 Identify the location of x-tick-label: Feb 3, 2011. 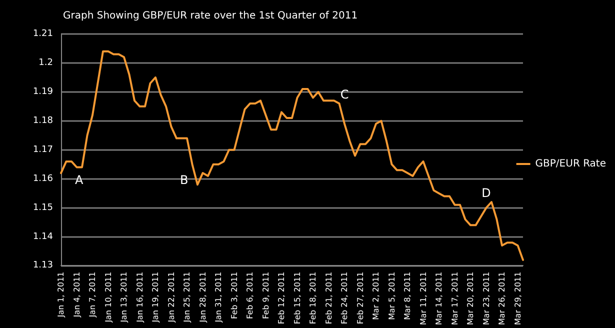
(234, 295).